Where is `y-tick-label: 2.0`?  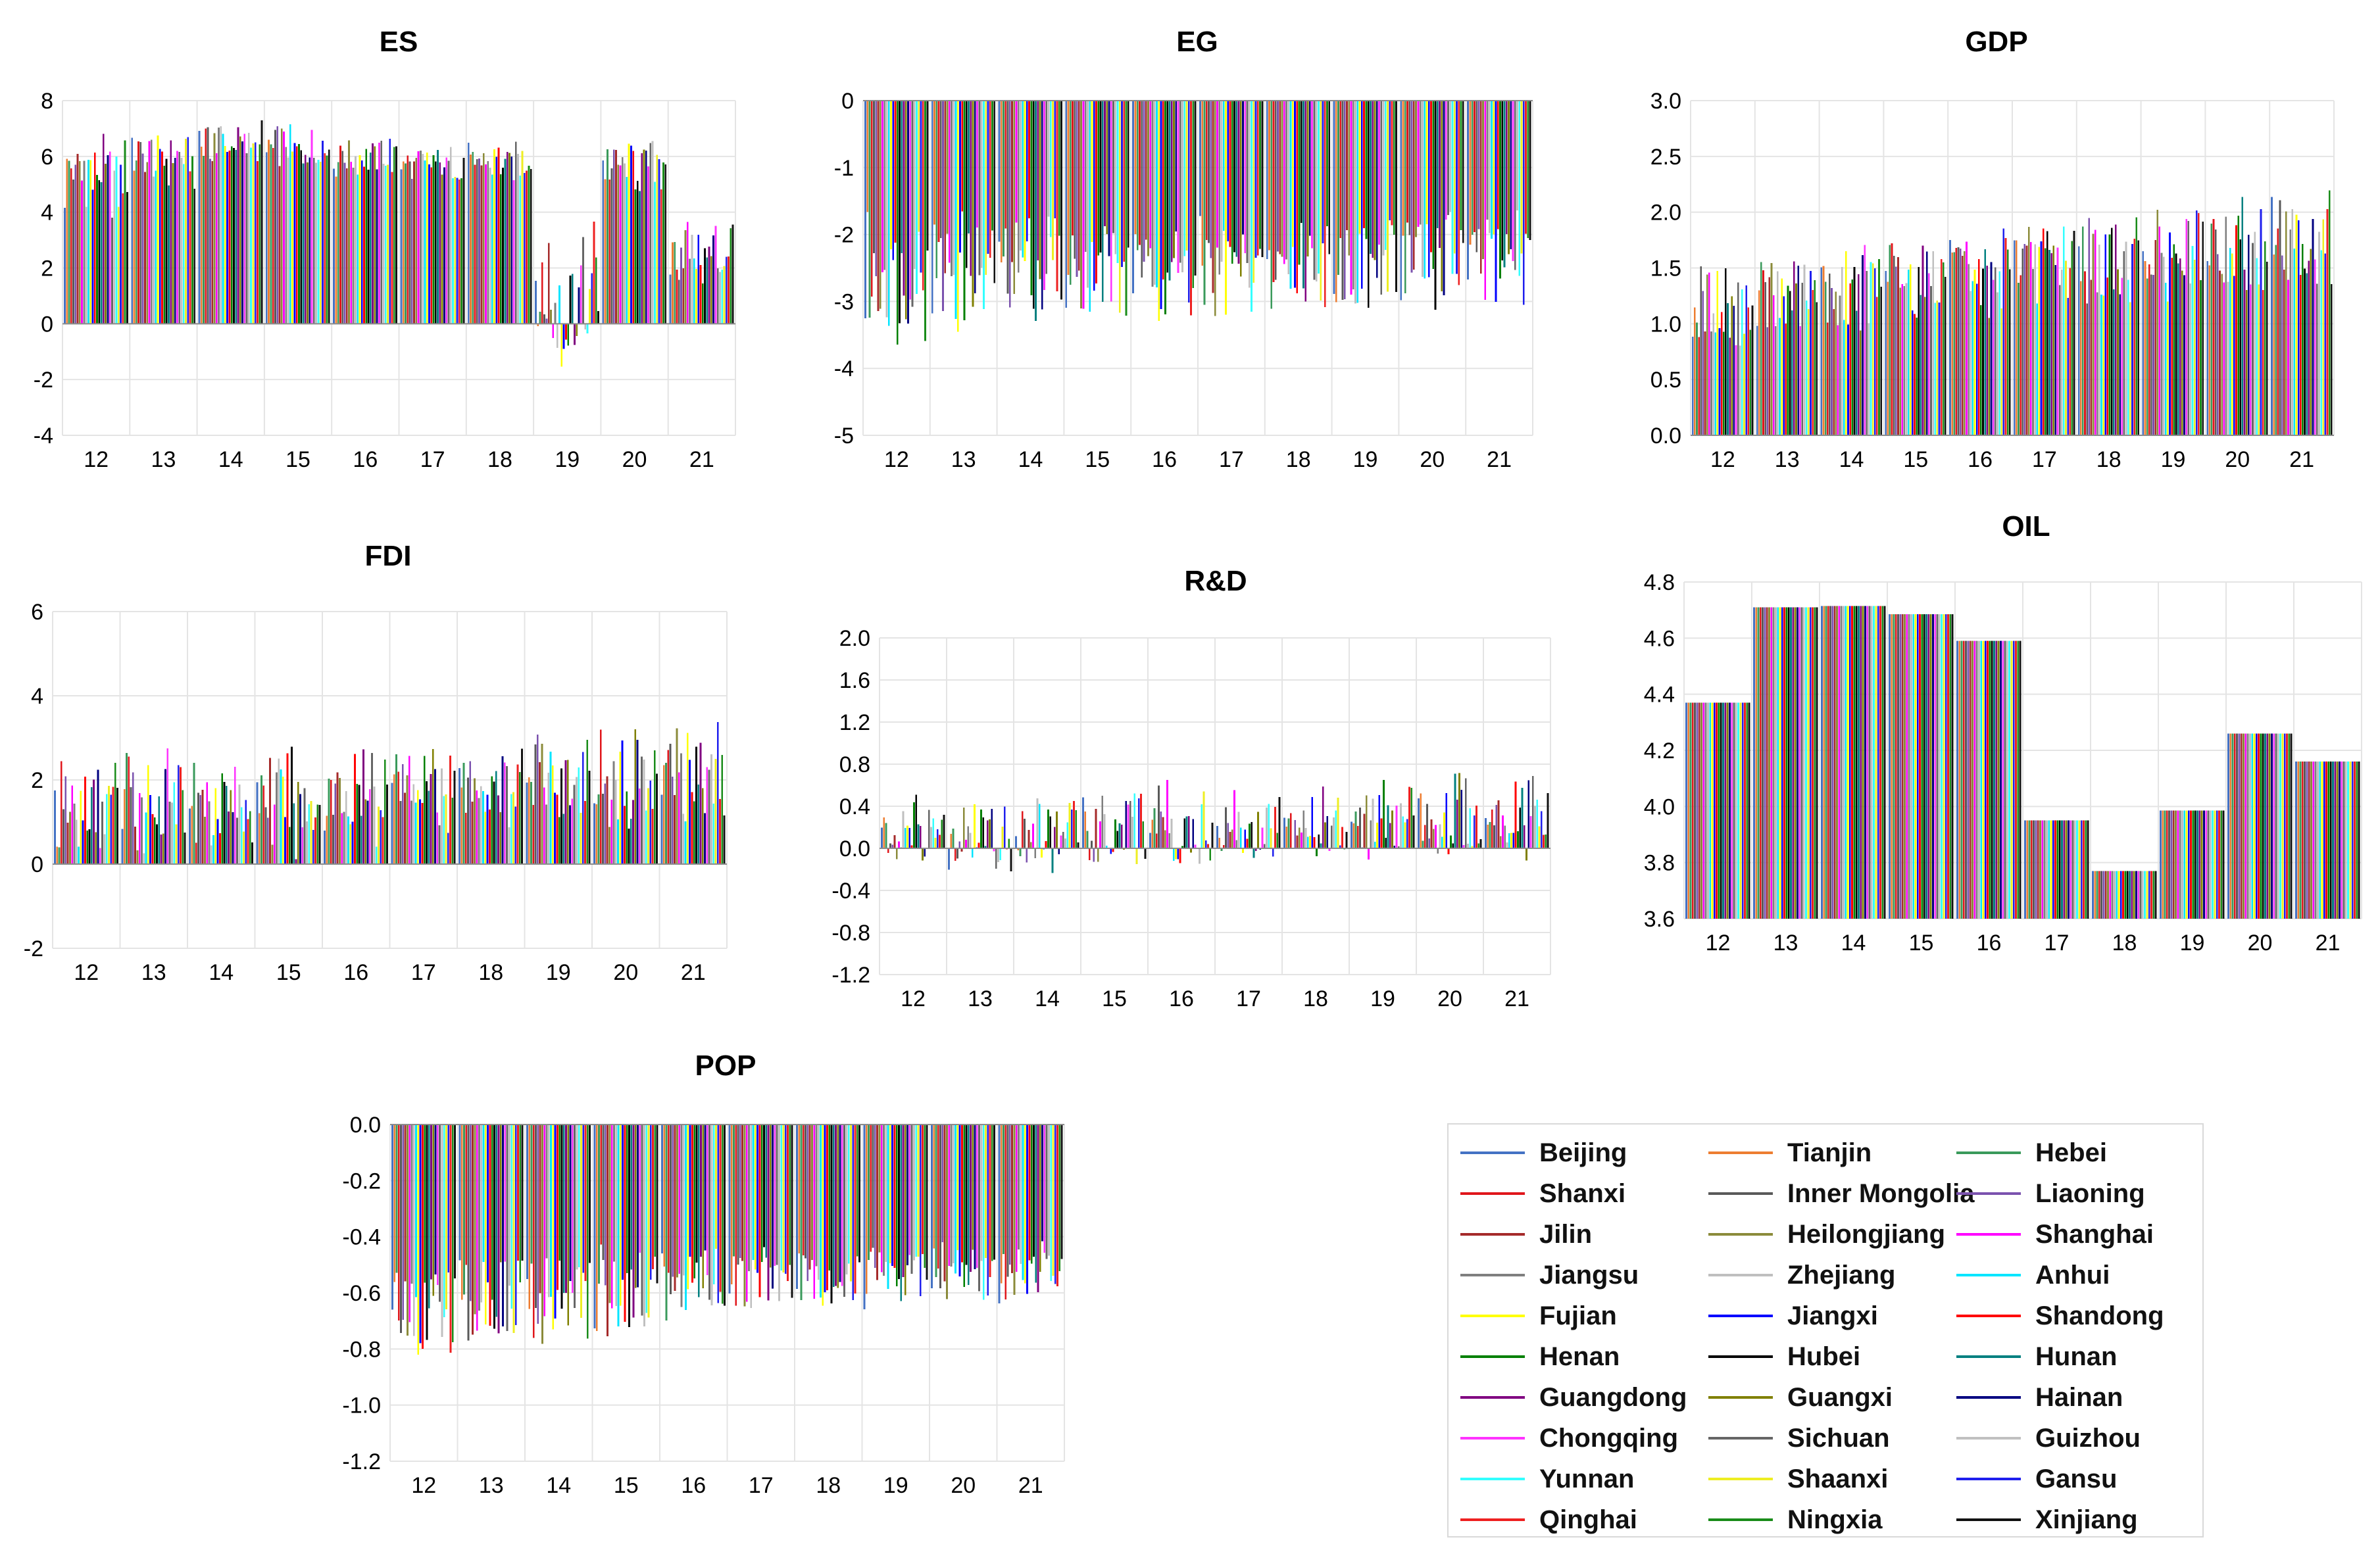
y-tick-label: 2.0 is located at coordinates (854, 638).